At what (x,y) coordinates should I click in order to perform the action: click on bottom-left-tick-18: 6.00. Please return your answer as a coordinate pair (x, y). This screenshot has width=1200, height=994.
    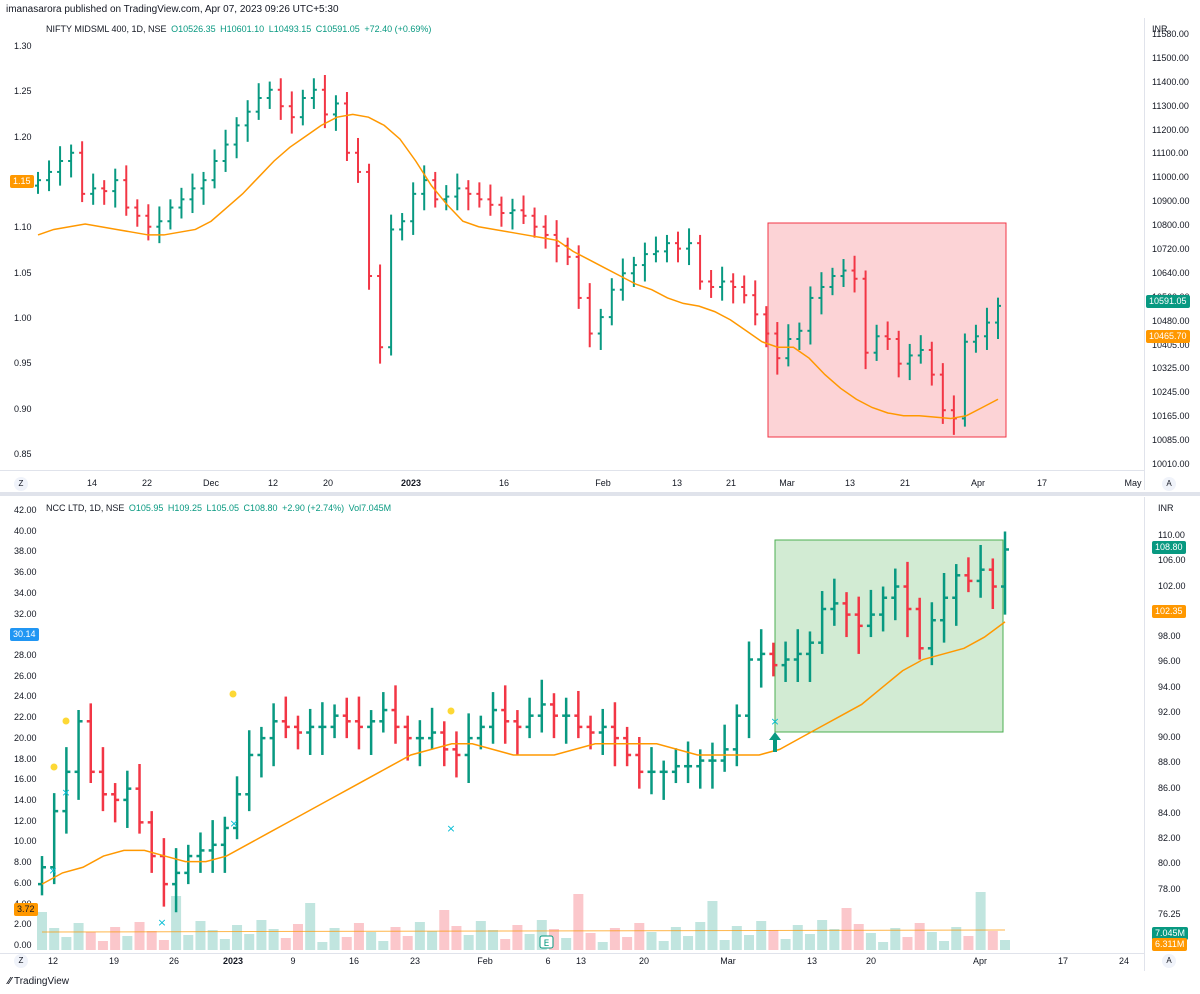
    Looking at the image, I should click on (23, 882).